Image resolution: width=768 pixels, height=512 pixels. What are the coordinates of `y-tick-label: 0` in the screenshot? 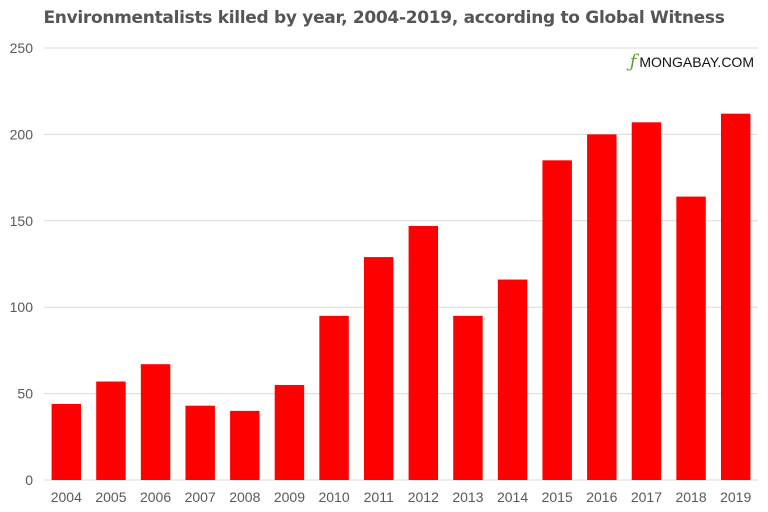 It's located at (29, 480).